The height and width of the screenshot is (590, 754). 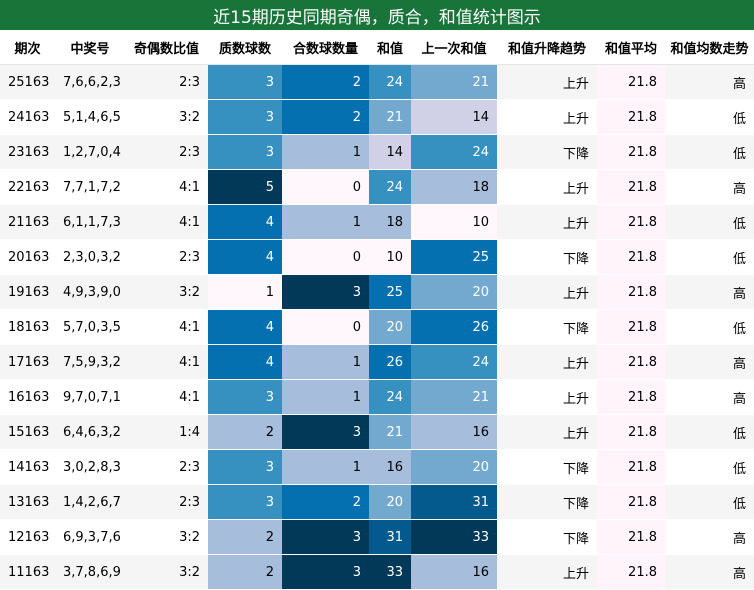 I want to click on prev-sum-cell: 18, so click(x=454, y=187).